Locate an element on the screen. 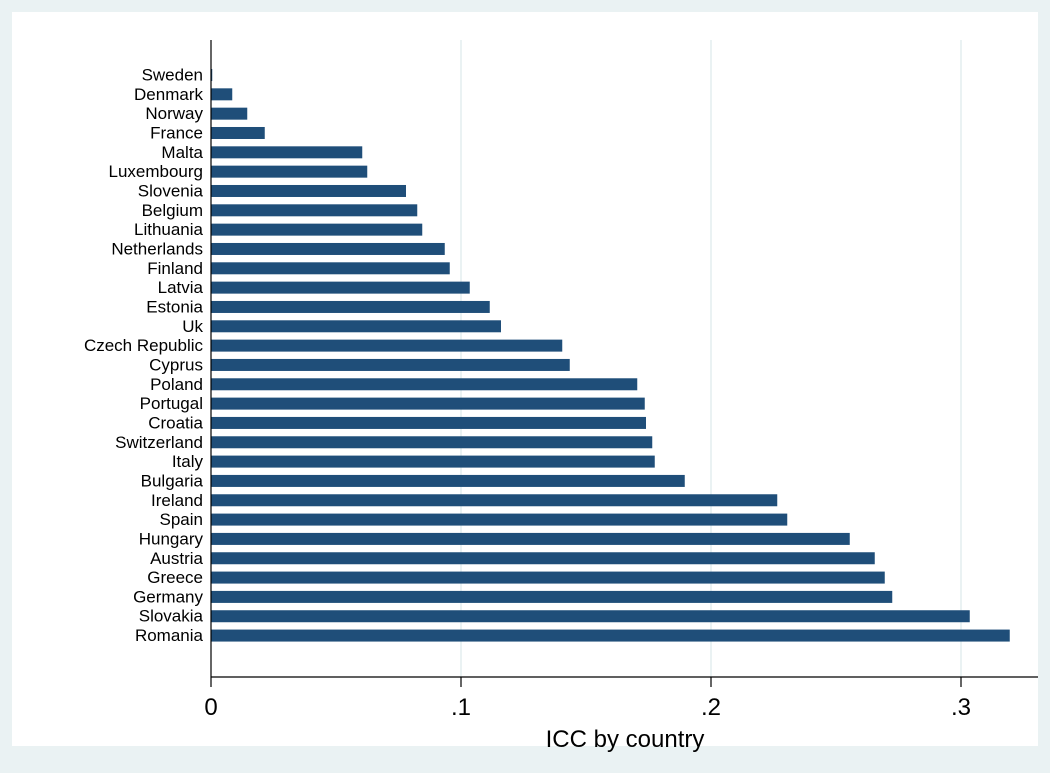 Image resolution: width=1050 pixels, height=778 pixels. x-tick-label: .1 is located at coordinates (461, 707).